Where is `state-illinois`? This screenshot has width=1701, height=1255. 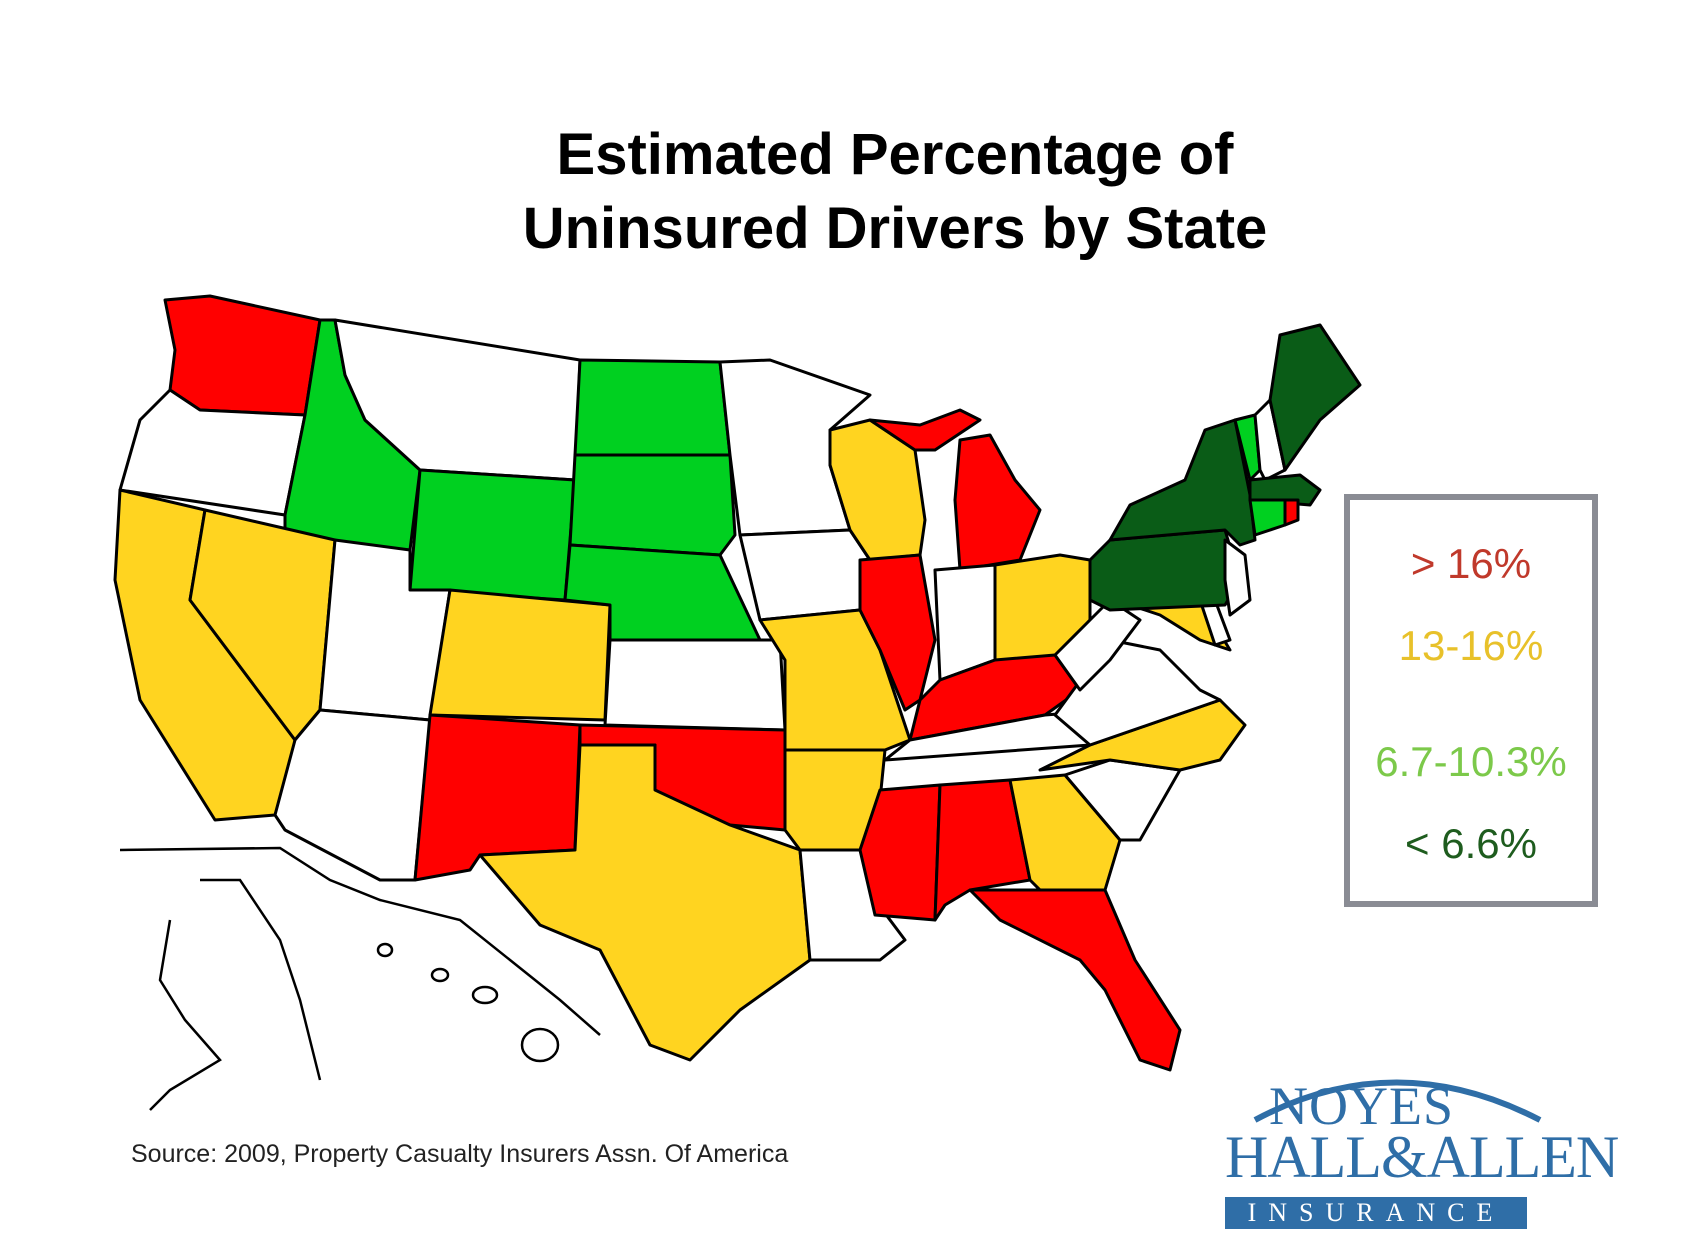 state-illinois is located at coordinates (897, 632).